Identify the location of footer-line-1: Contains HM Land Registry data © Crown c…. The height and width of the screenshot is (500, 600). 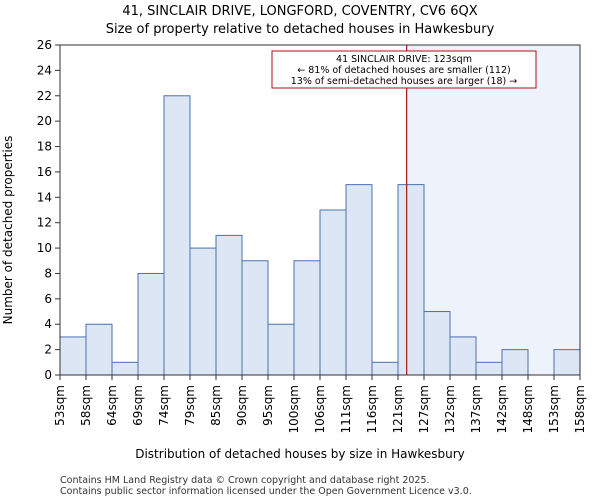
(245, 480).